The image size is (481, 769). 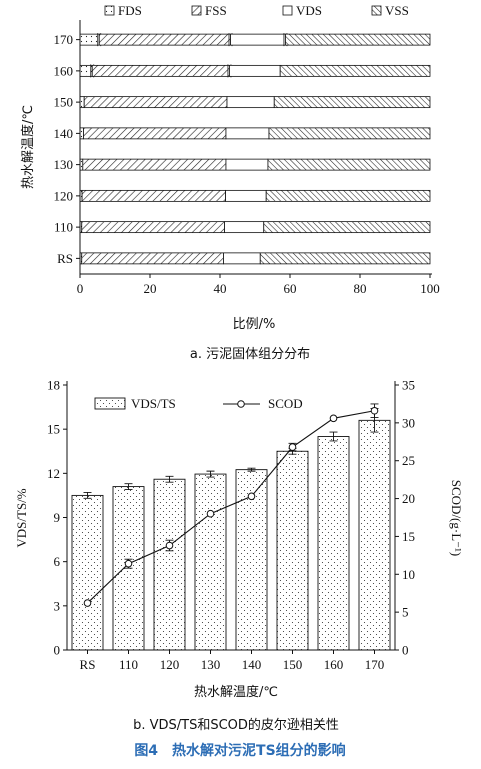 What do you see at coordinates (216, 10) in the screenshot?
I see `legend-label-fss: FSS` at bounding box center [216, 10].